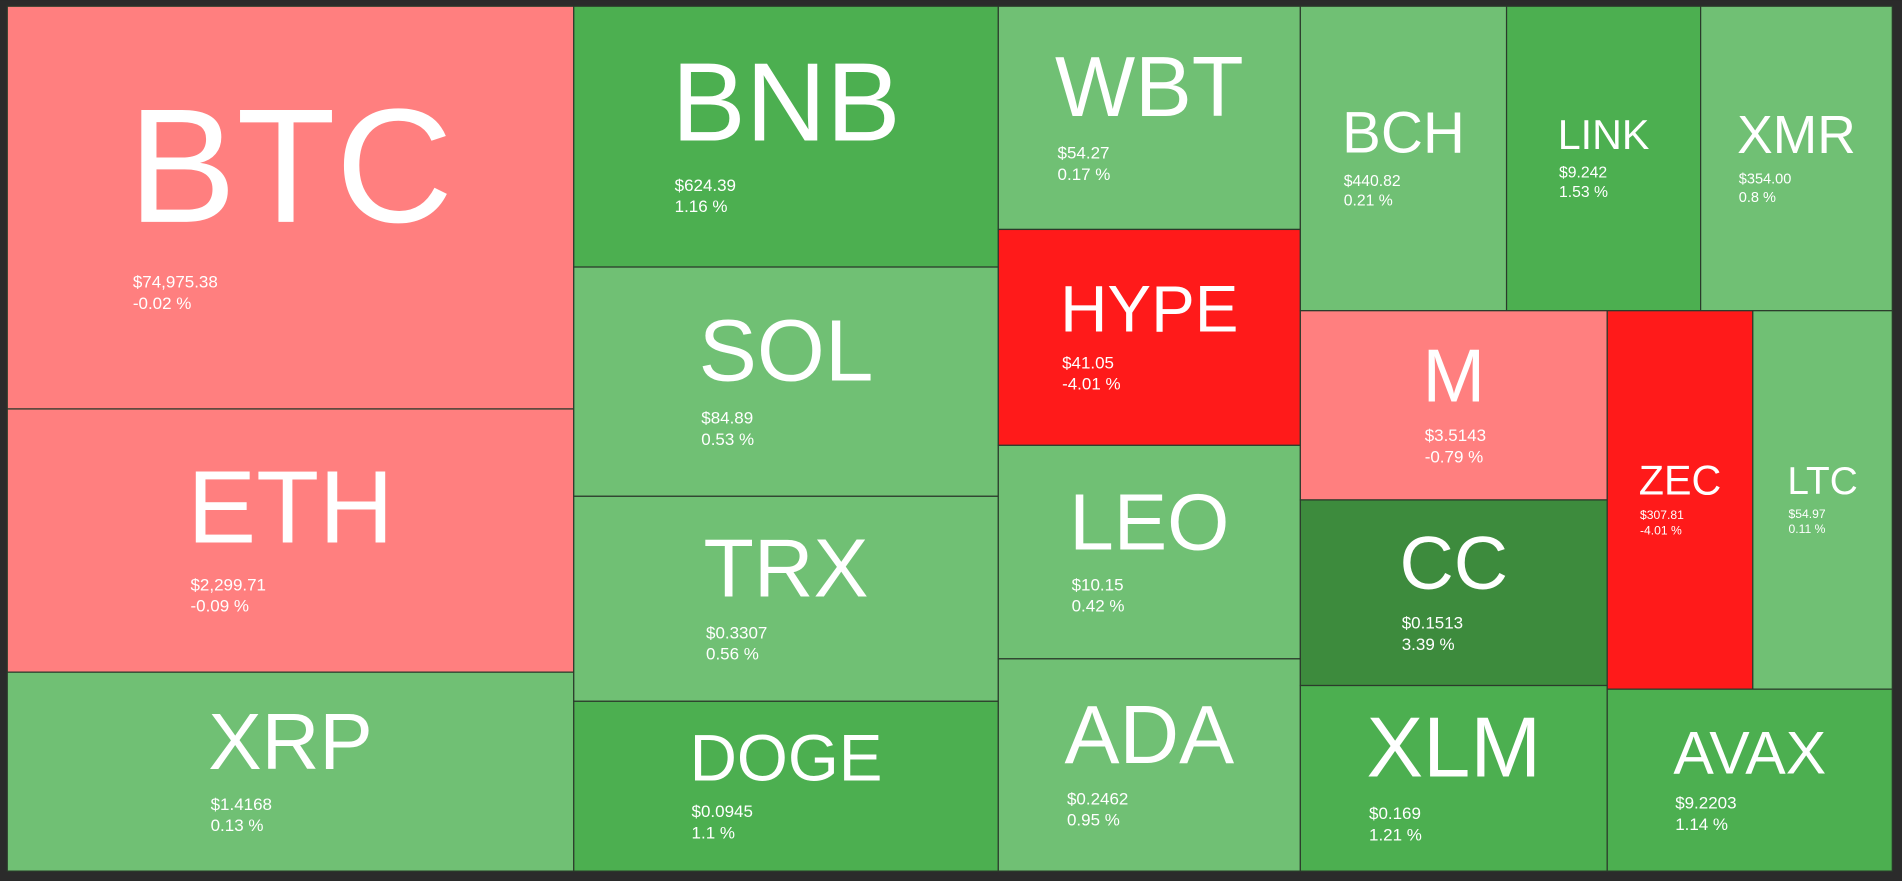  I want to click on tile-price: $0.0945, so click(722, 811).